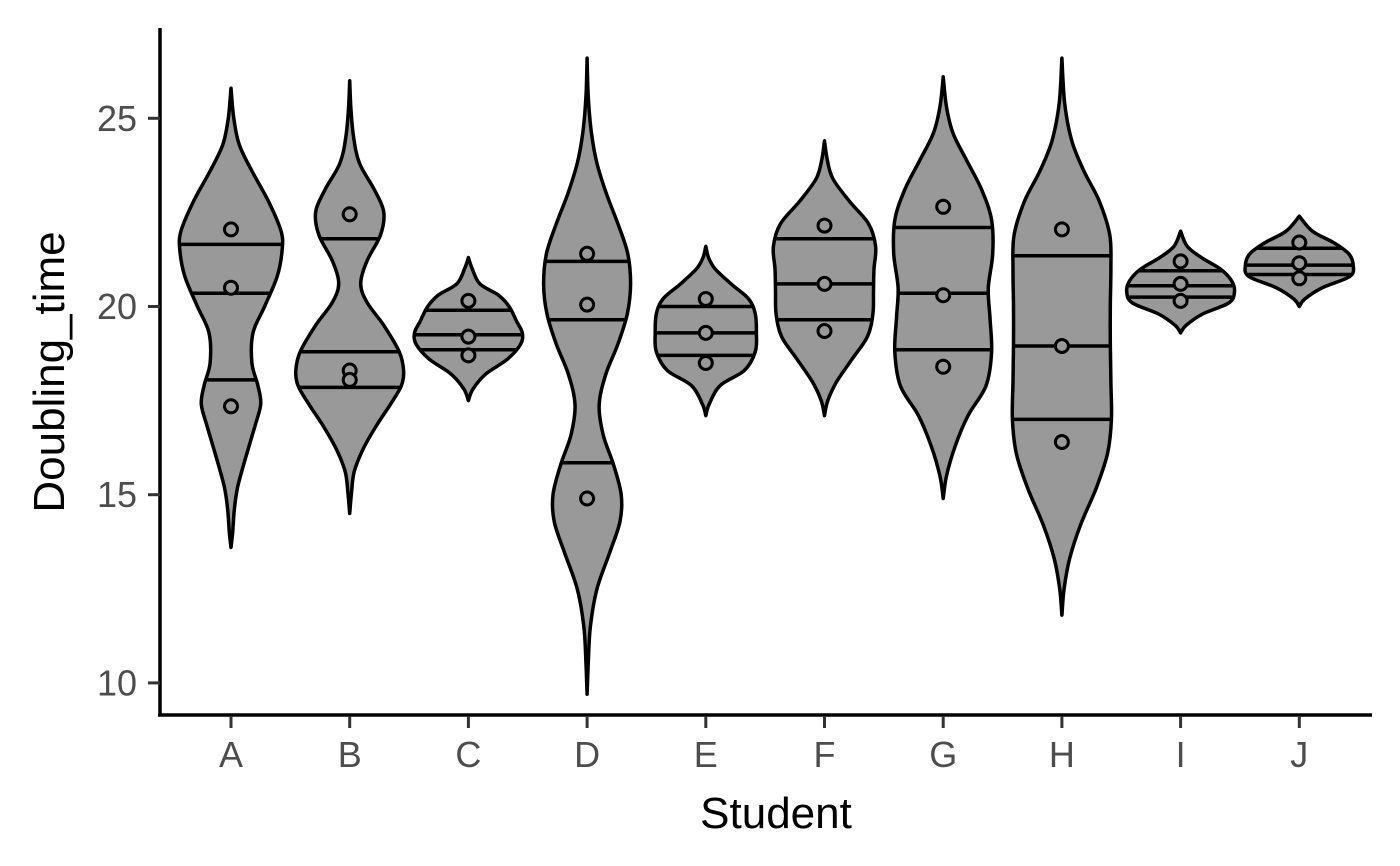 The image size is (1400, 866). Describe the element at coordinates (231, 754) in the screenshot. I see `x-tick-label-a: A` at that location.